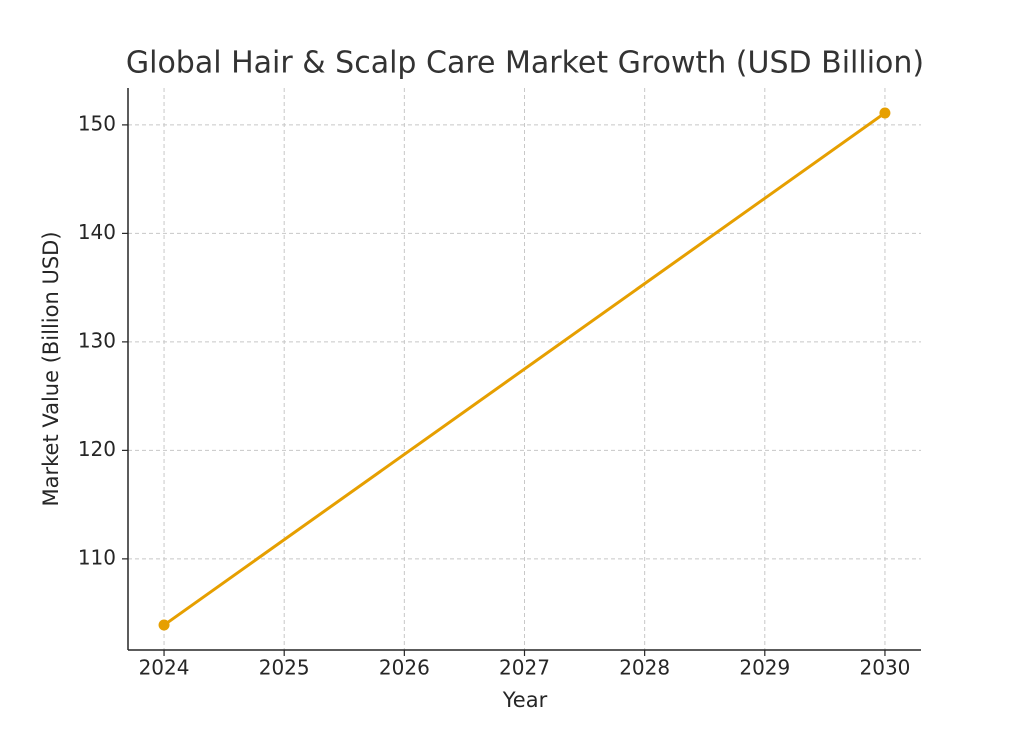  I want to click on x-tick-label: 2030, so click(885, 668).